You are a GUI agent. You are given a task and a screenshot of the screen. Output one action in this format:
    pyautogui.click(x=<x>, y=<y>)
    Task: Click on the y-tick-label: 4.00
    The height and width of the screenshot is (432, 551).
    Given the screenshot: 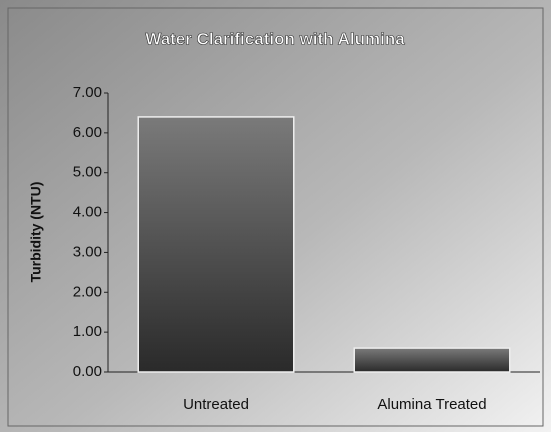 What is the action you would take?
    pyautogui.click(x=87, y=212)
    